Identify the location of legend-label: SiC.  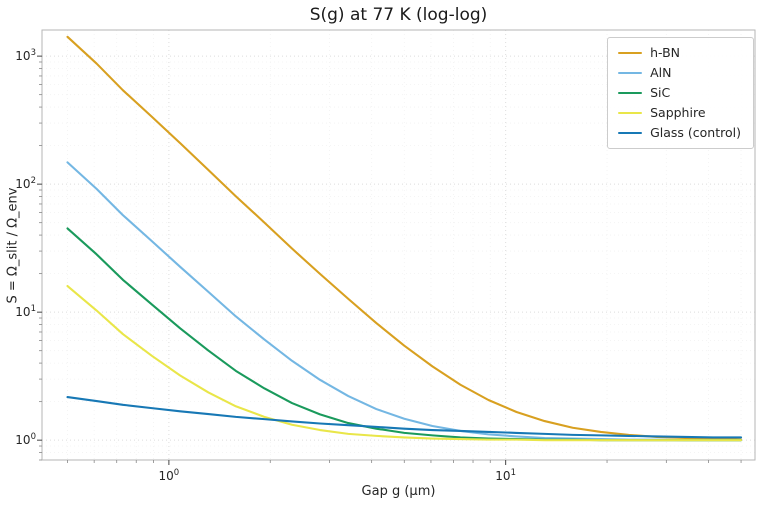
(660, 92).